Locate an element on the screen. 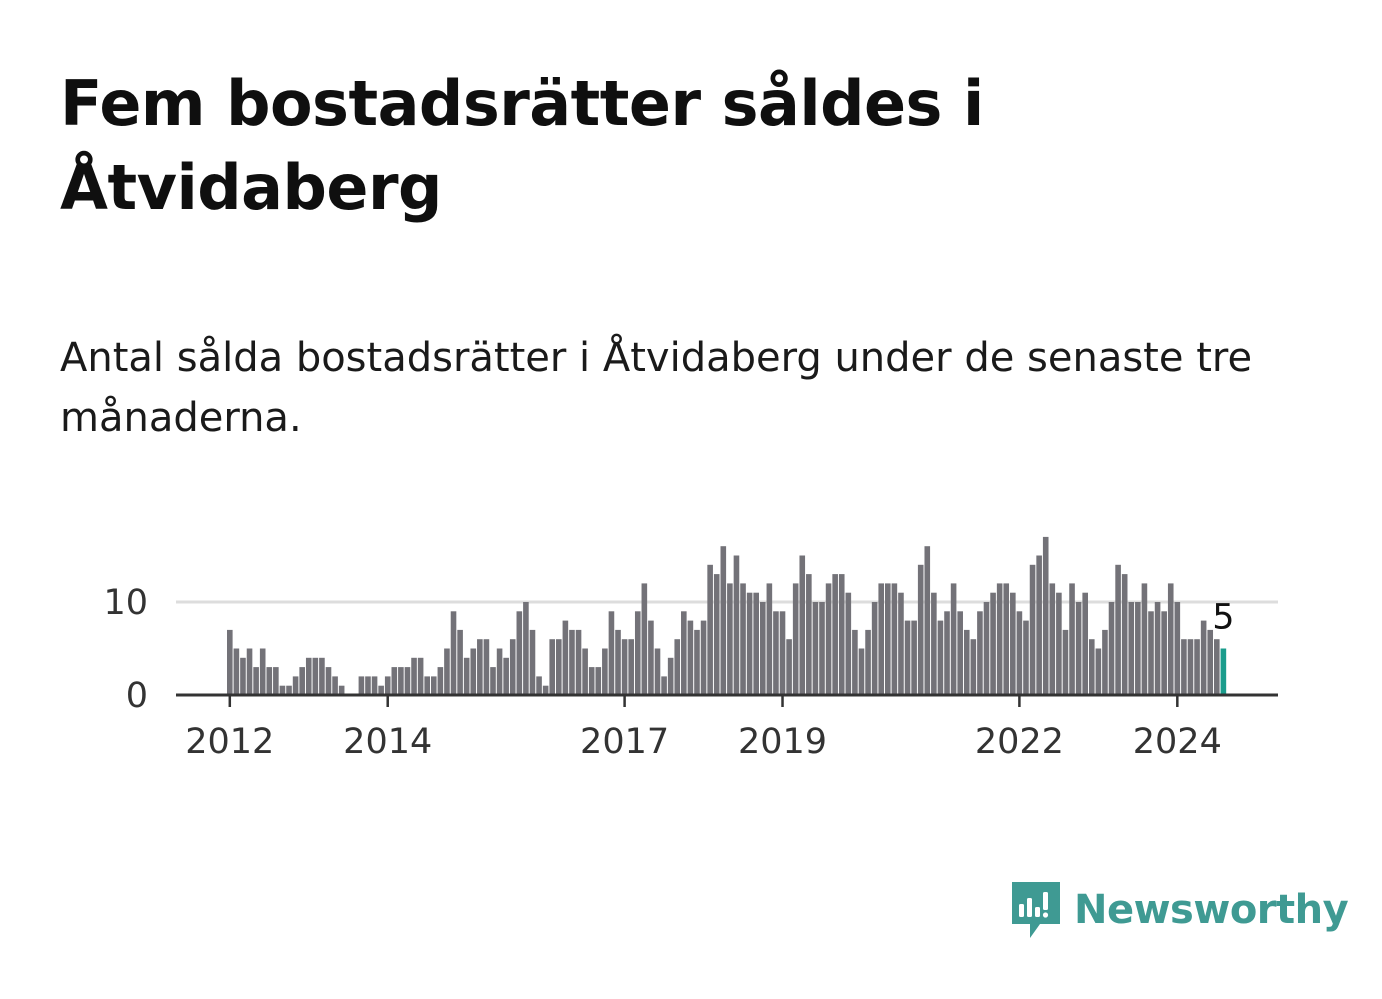 This screenshot has width=1382, height=999. newsworthy-logo-icon is located at coordinates (1036, 910).